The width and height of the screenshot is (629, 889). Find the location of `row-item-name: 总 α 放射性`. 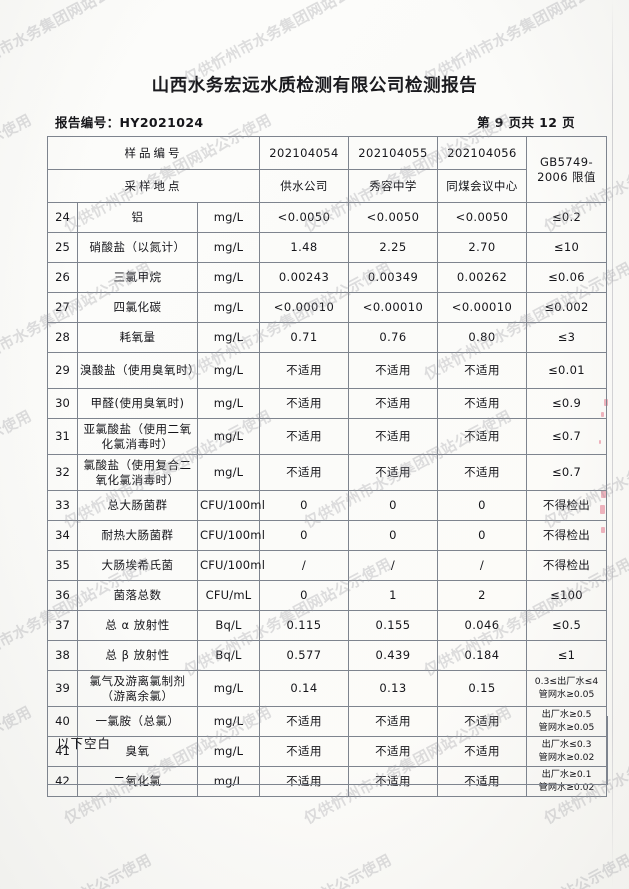

row-item-name: 总 α 放射性 is located at coordinates (137, 625).